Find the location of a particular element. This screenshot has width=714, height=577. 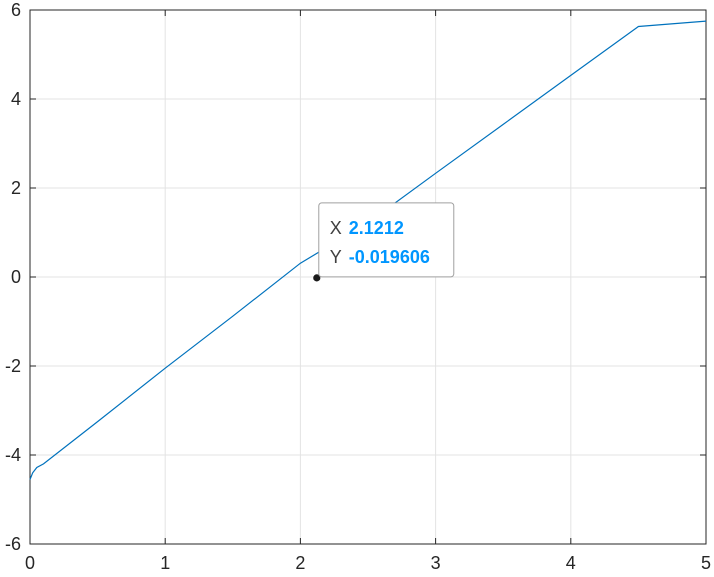

datatip-y-key: Y is located at coordinates (336, 257).